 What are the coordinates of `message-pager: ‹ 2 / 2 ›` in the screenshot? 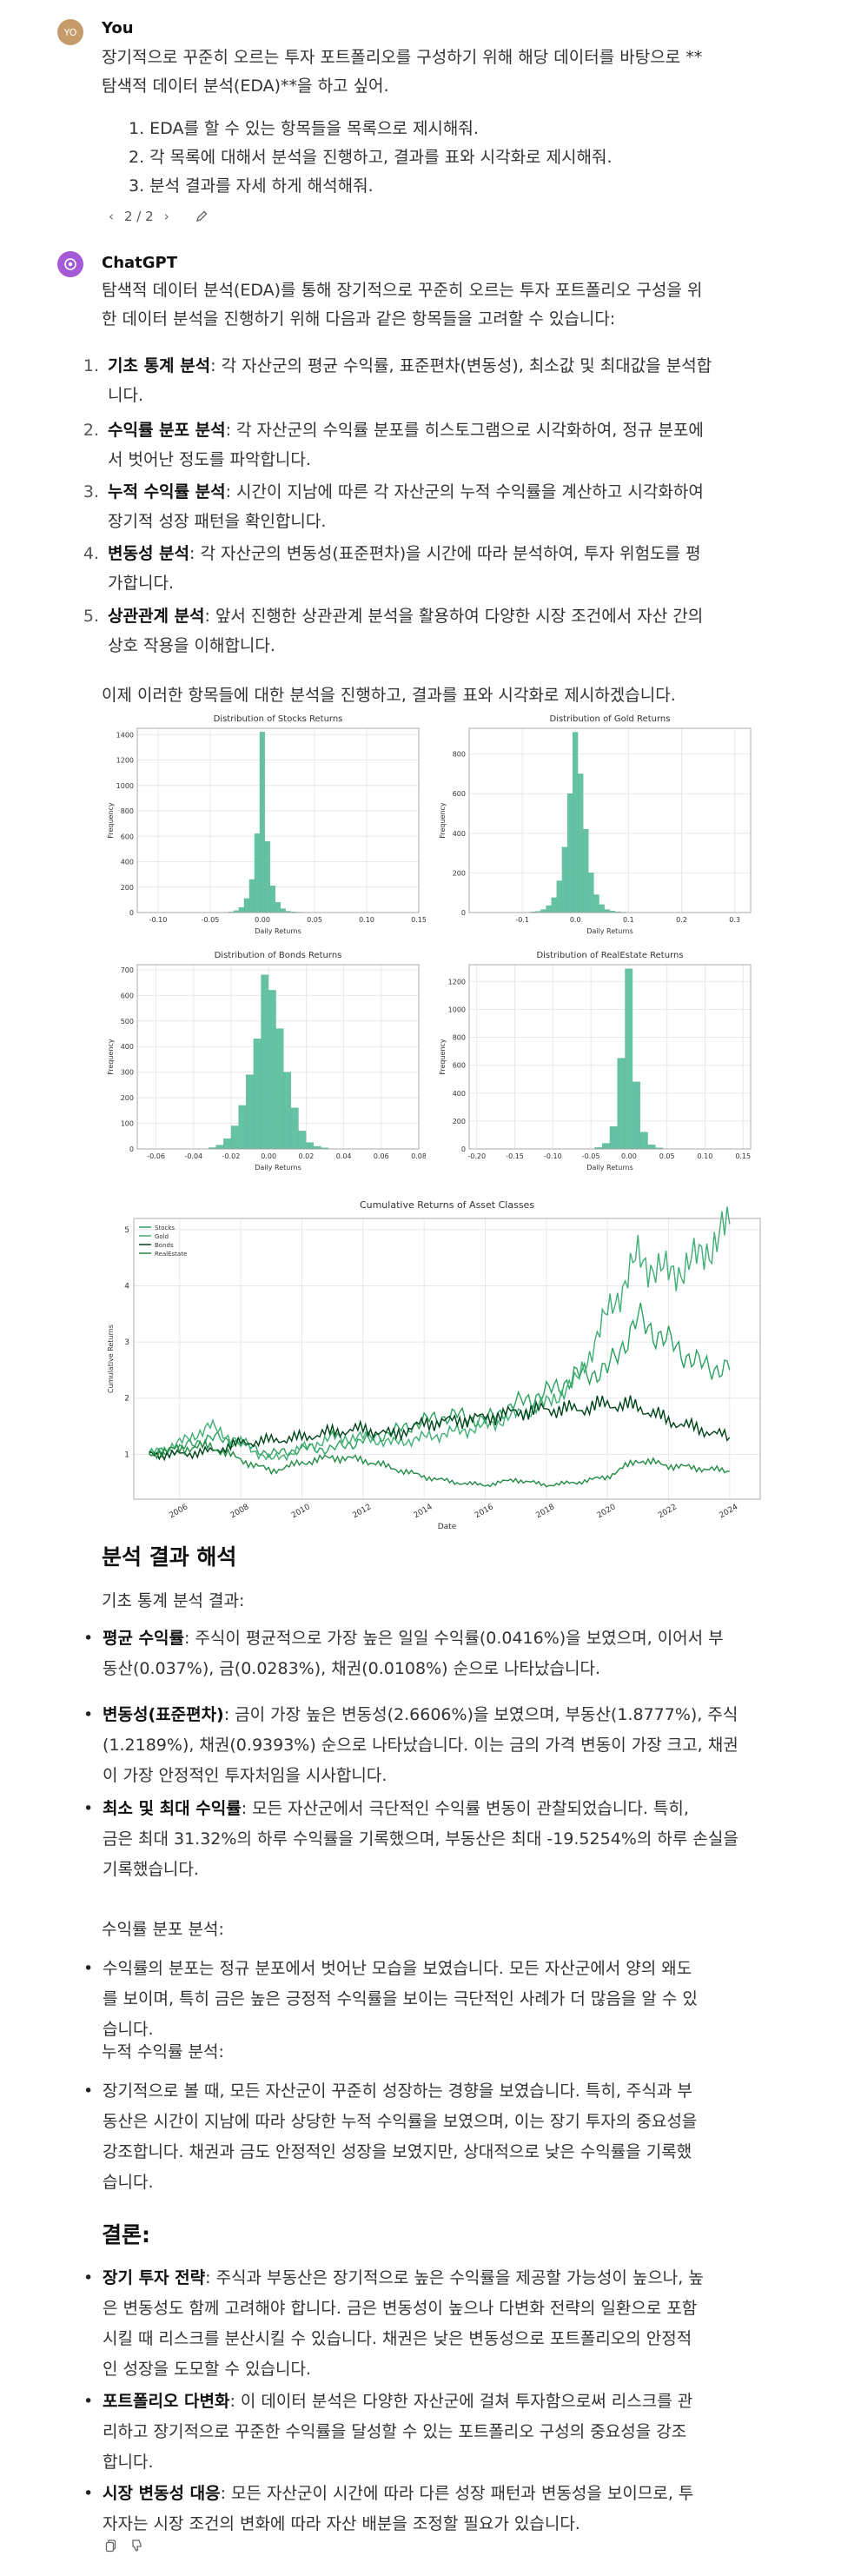 It's located at (156, 216).